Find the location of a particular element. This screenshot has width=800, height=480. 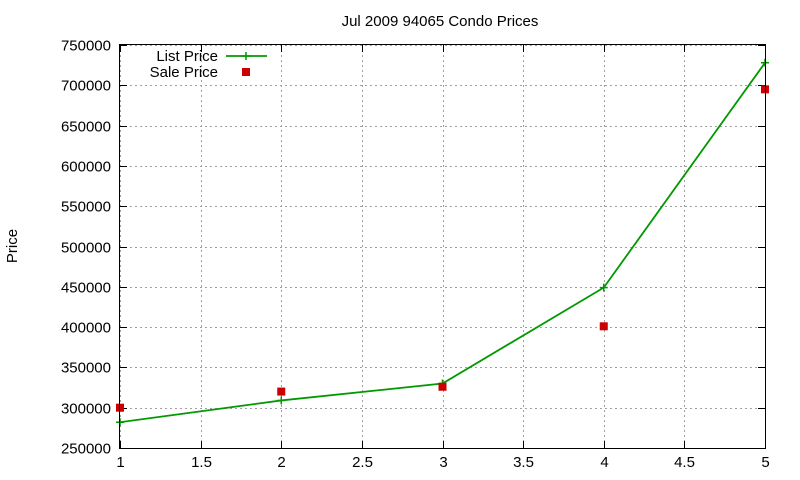

y-tick-label: 250000 is located at coordinates (86, 449).